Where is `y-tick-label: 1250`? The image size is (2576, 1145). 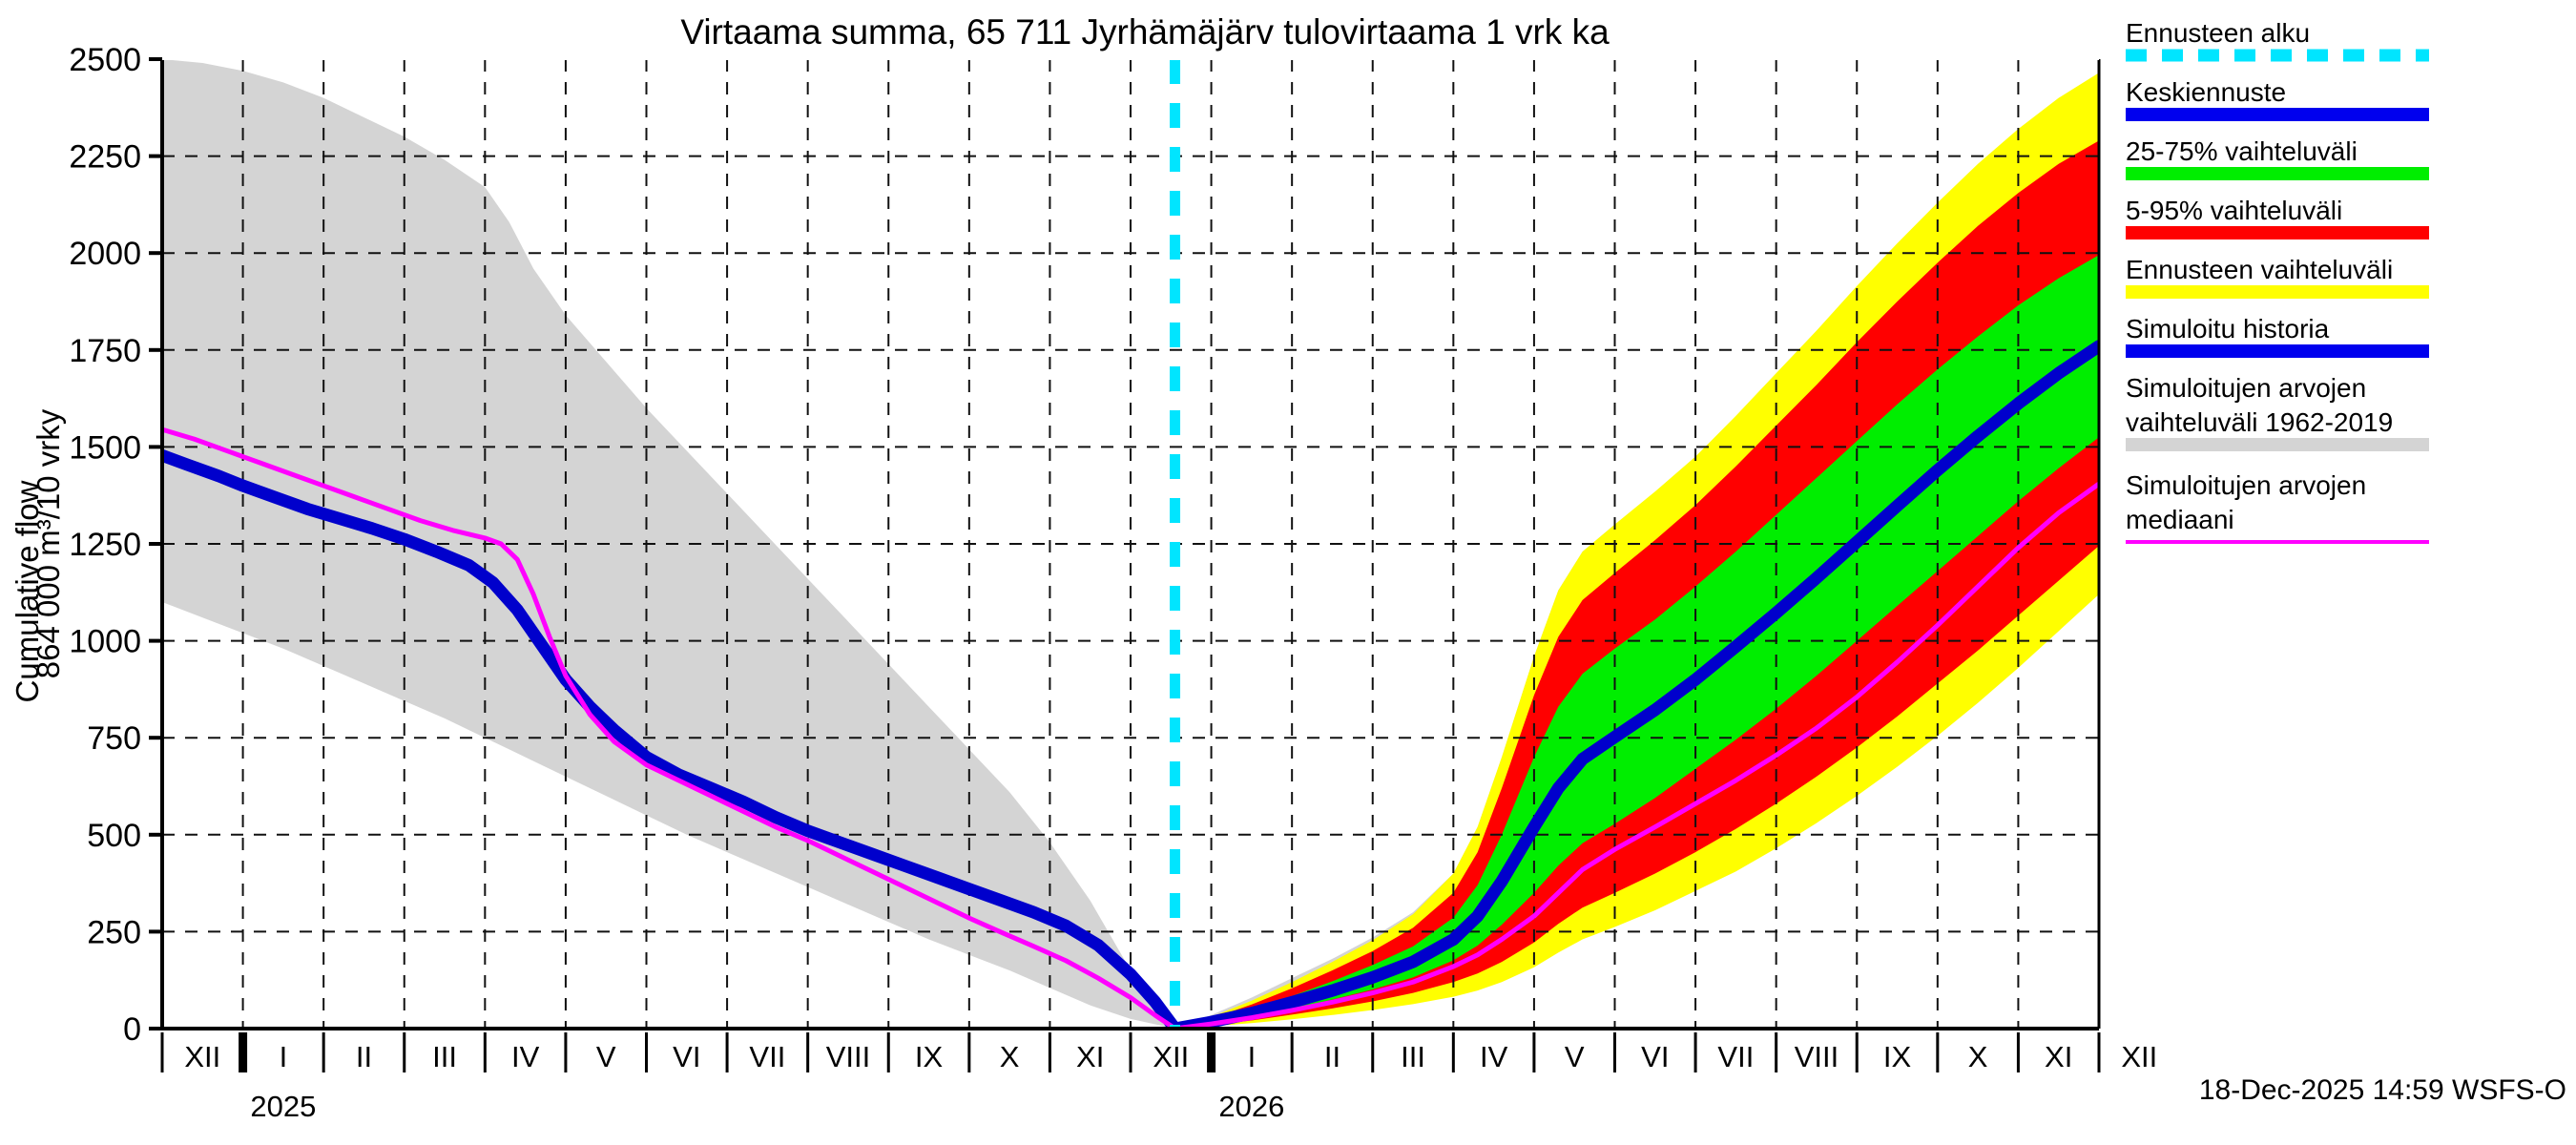
y-tick-label: 1250 is located at coordinates (105, 545).